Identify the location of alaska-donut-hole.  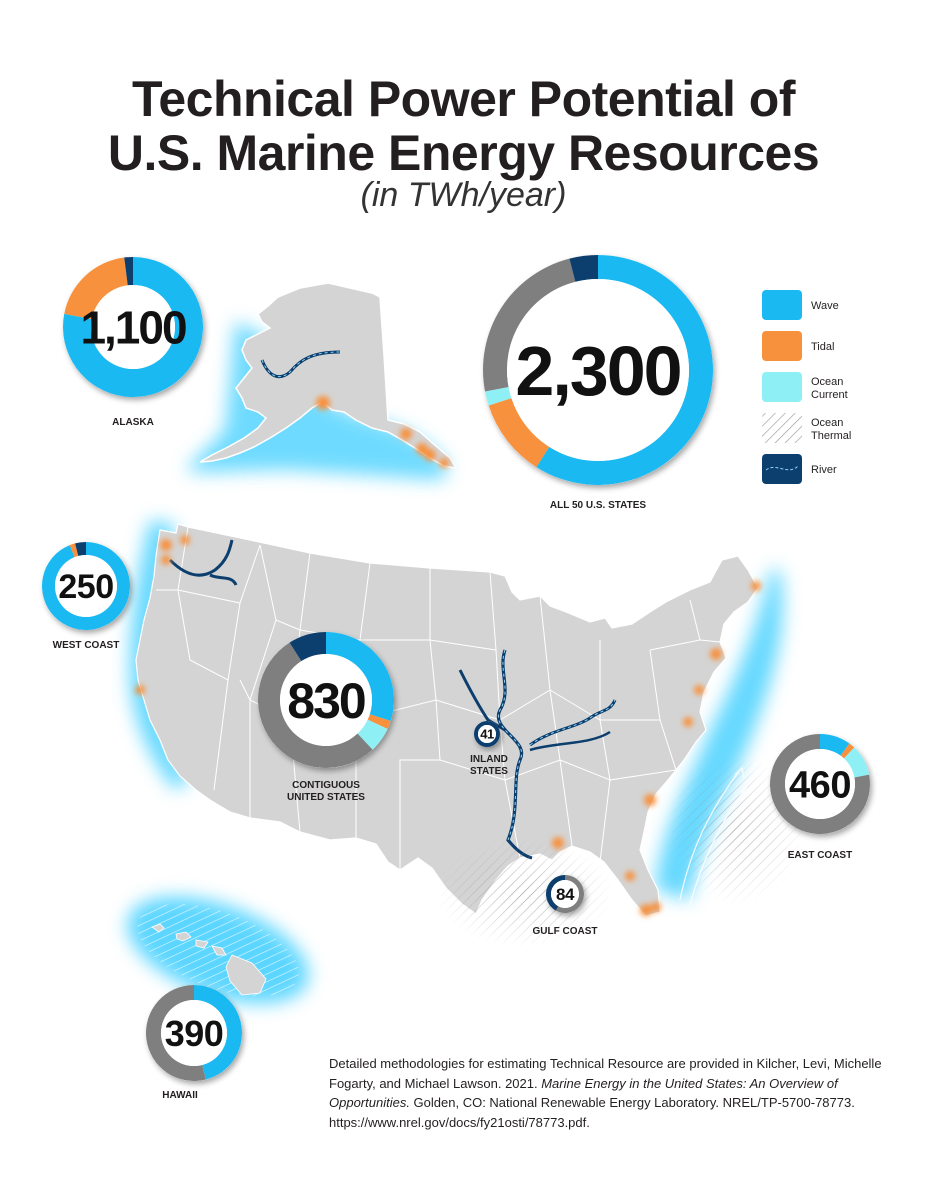
(133, 327).